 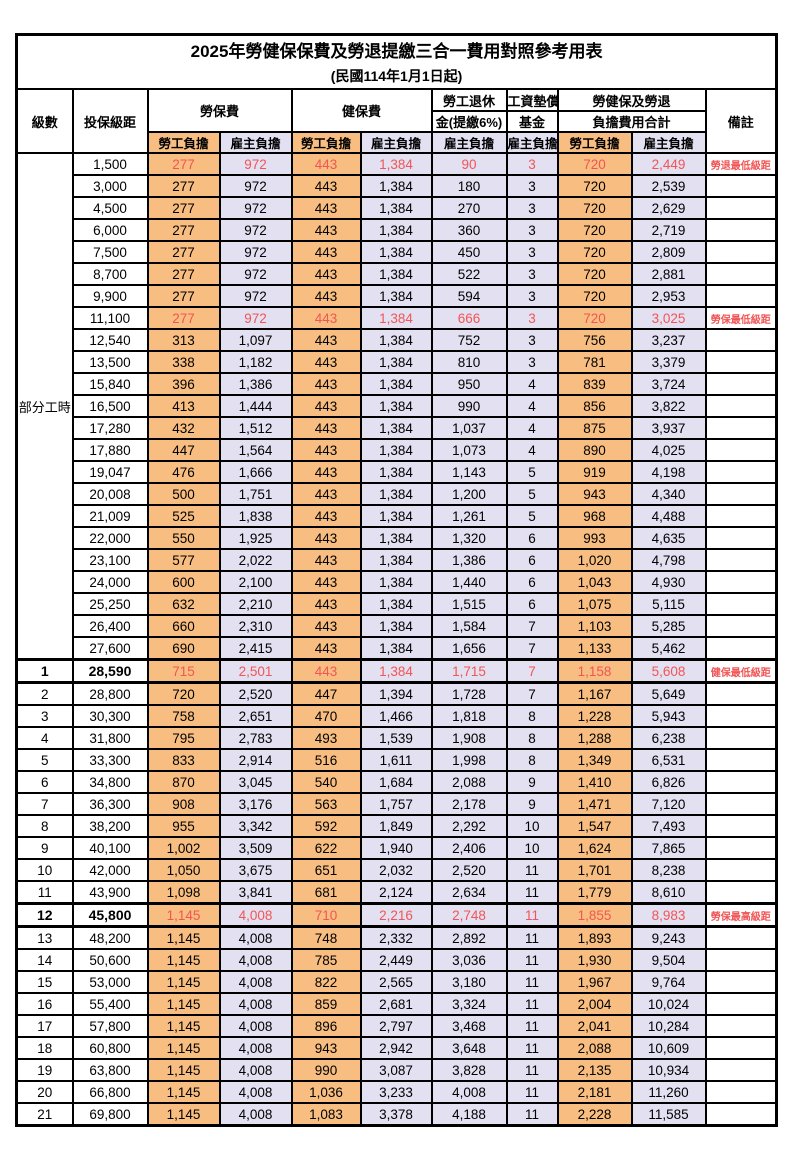 I want to click on value-cell: 2,539, so click(x=668, y=186).